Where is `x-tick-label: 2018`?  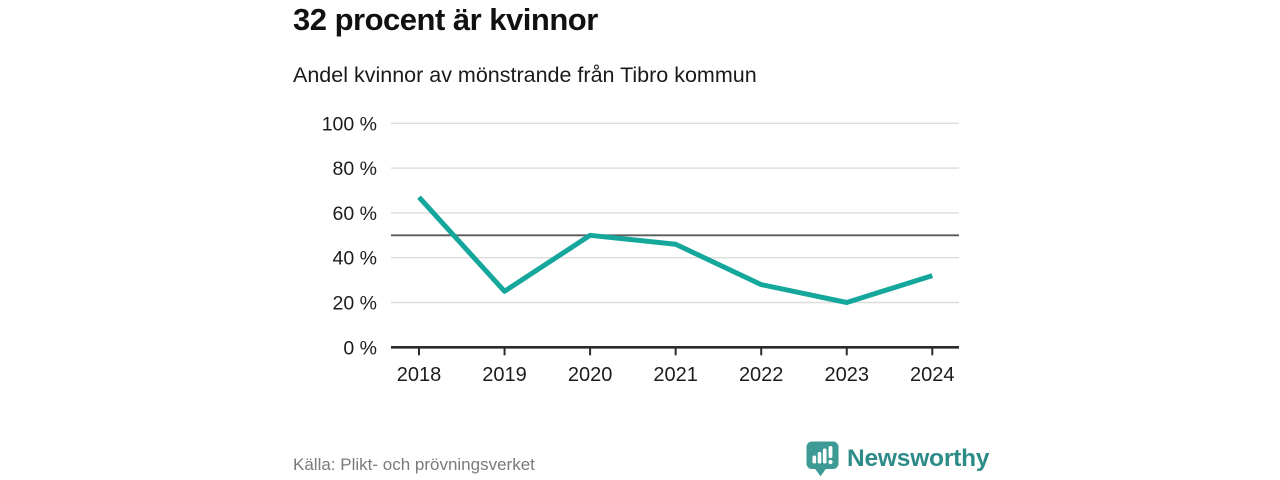 x-tick-label: 2018 is located at coordinates (419, 375).